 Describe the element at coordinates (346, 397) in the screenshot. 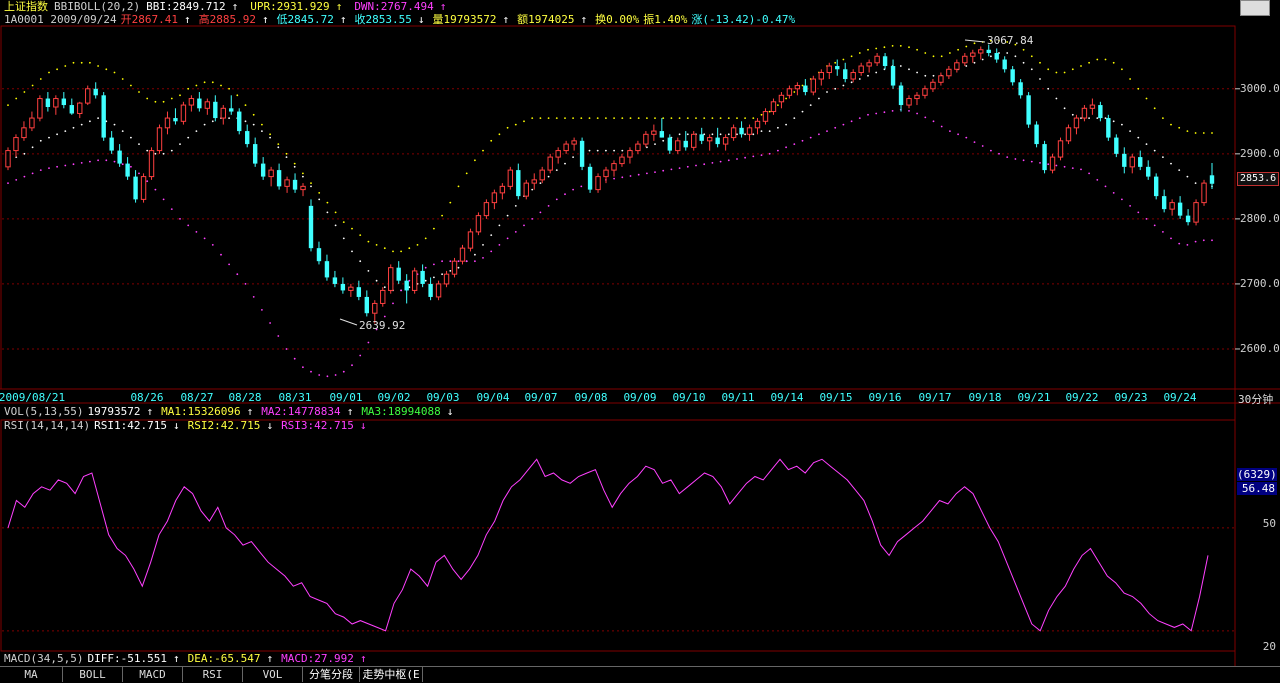

I see `date-axis-label: 09/01` at that location.